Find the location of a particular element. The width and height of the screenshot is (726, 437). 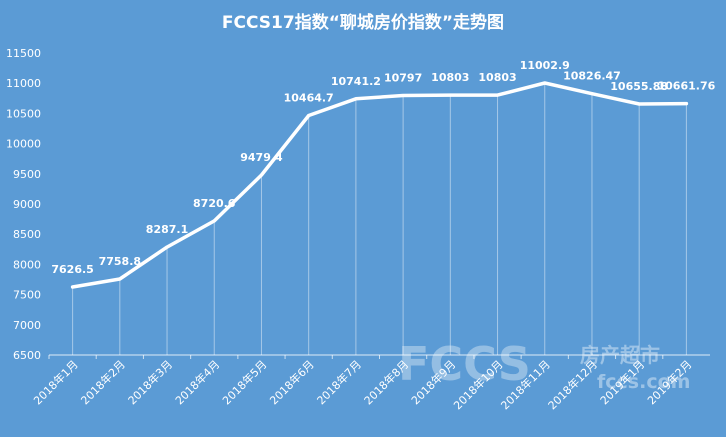

y-tick-label: 7500 is located at coordinates (27, 295).